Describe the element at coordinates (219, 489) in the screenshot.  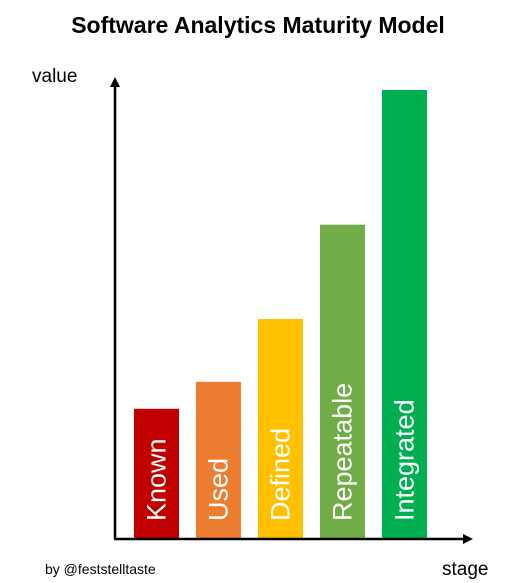
I see `bar-label-used: Used` at that location.